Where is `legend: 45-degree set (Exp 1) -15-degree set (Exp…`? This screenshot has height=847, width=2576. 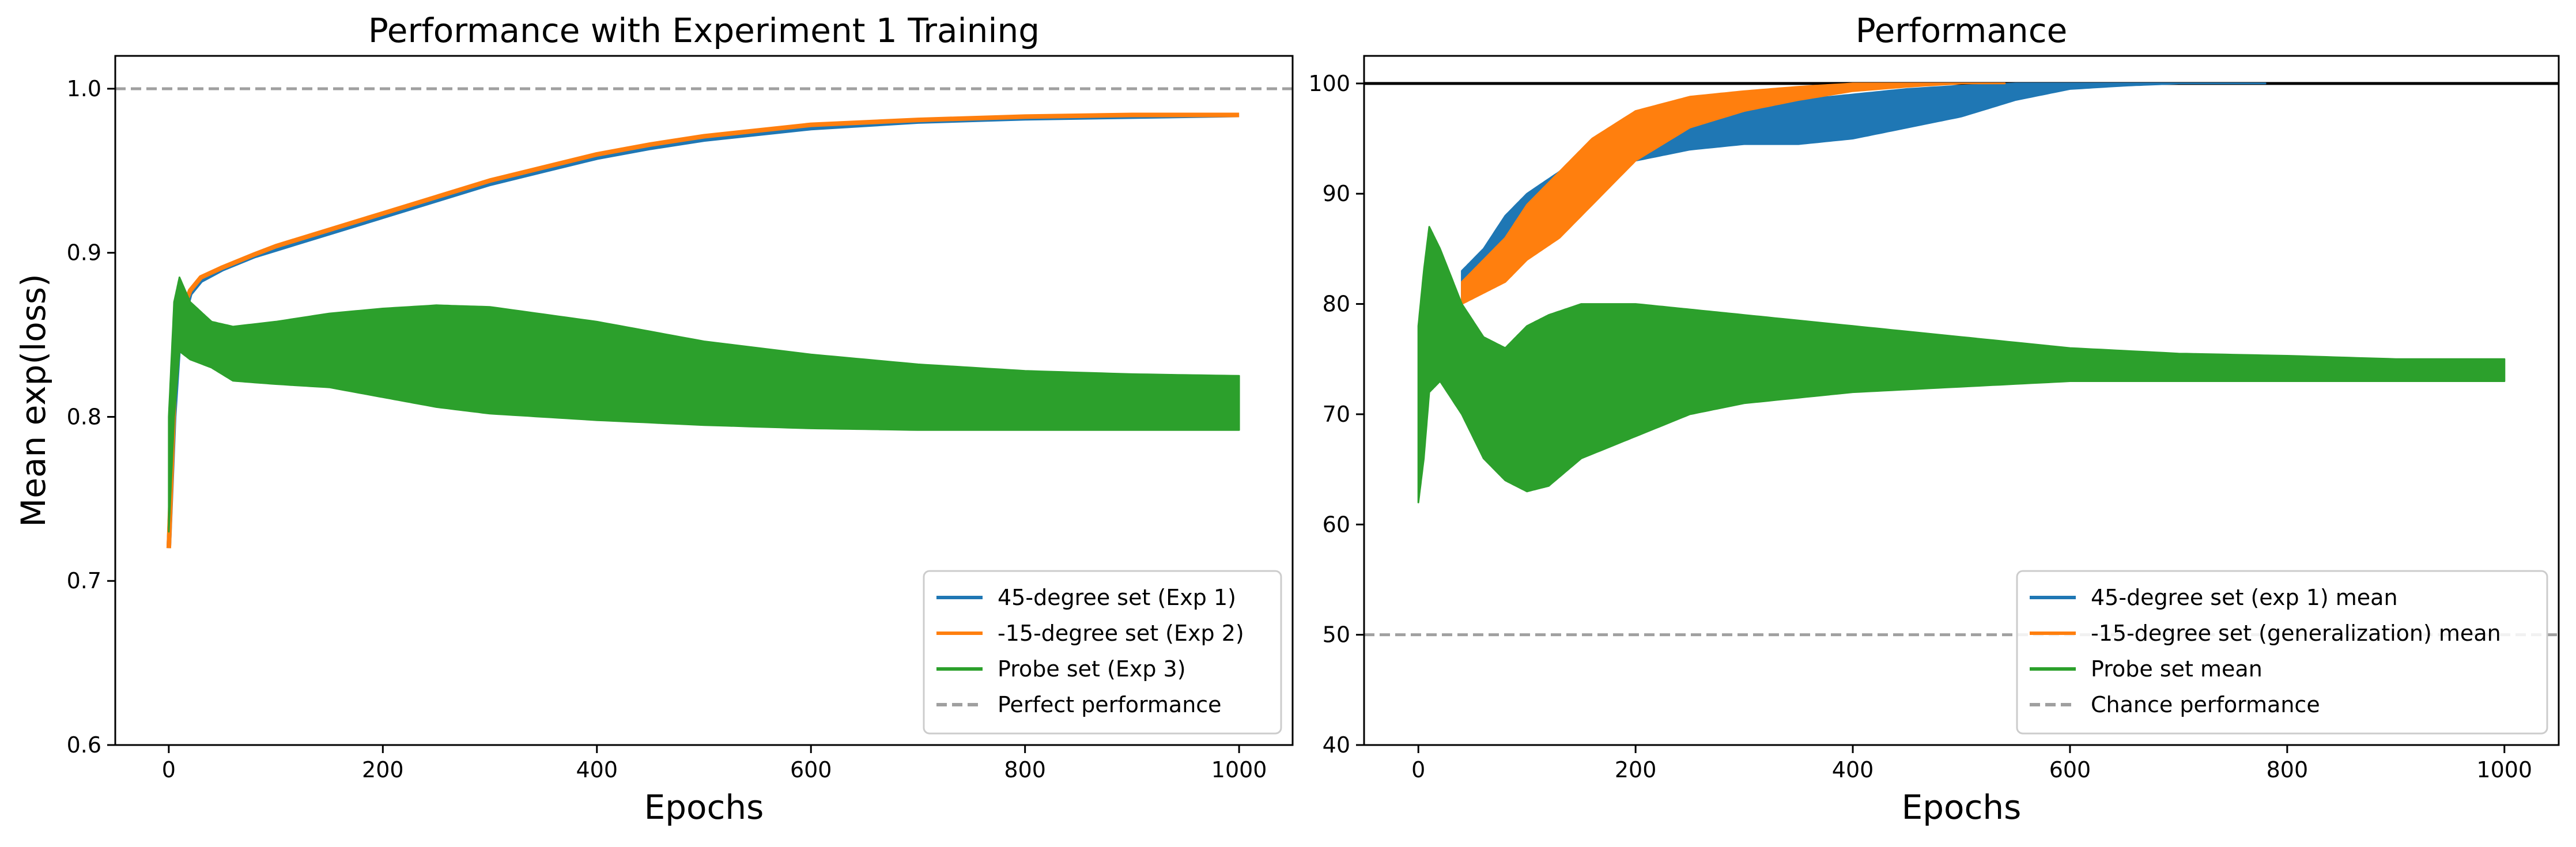
legend: 45-degree set (Exp 1) -15-degree set (Exp… is located at coordinates (1102, 652).